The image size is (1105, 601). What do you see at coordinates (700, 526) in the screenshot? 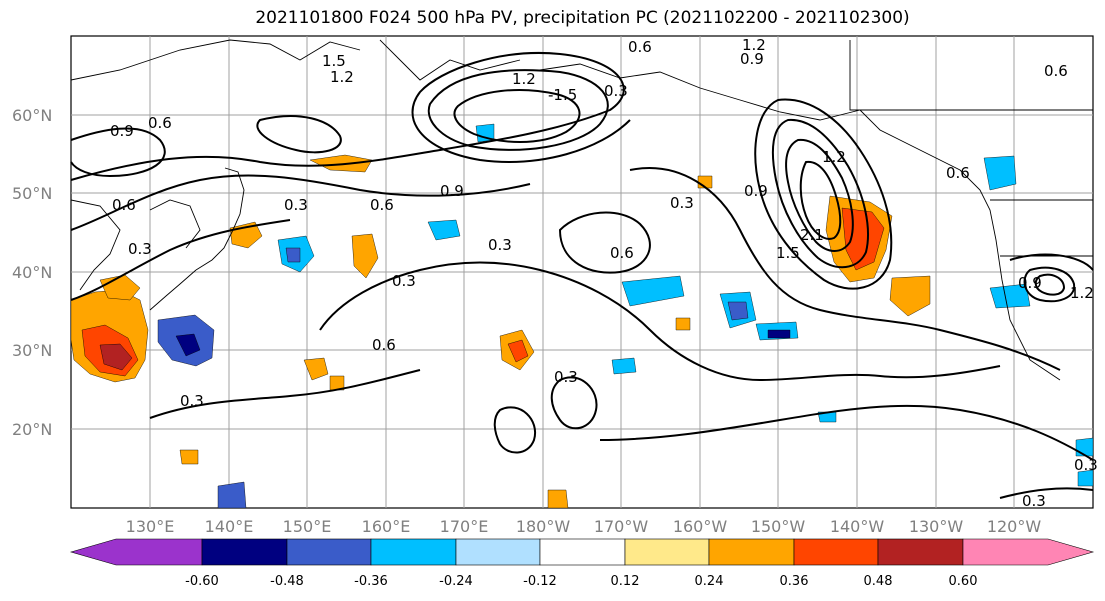
I see `lon-label: 160°W` at bounding box center [700, 526].